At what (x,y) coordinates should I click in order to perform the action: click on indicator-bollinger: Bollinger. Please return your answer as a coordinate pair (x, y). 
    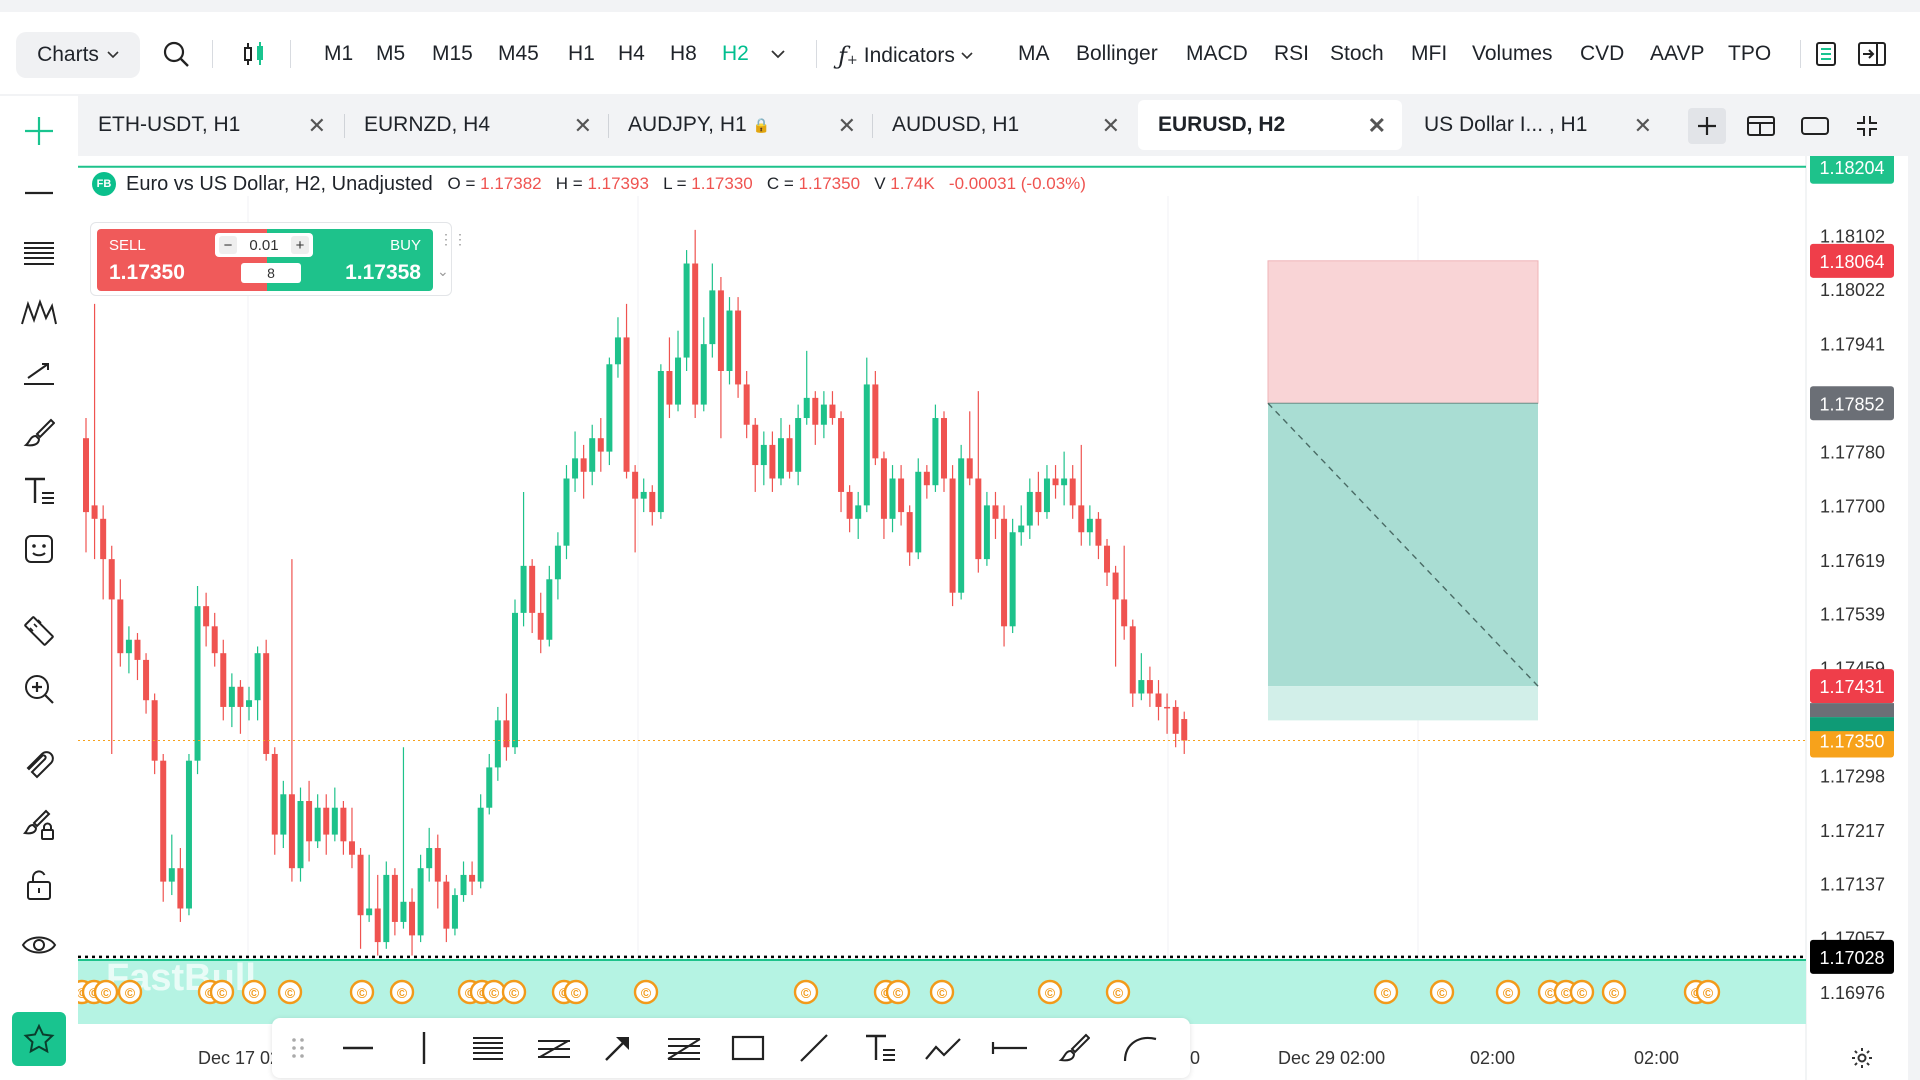
    Looking at the image, I should click on (1117, 53).